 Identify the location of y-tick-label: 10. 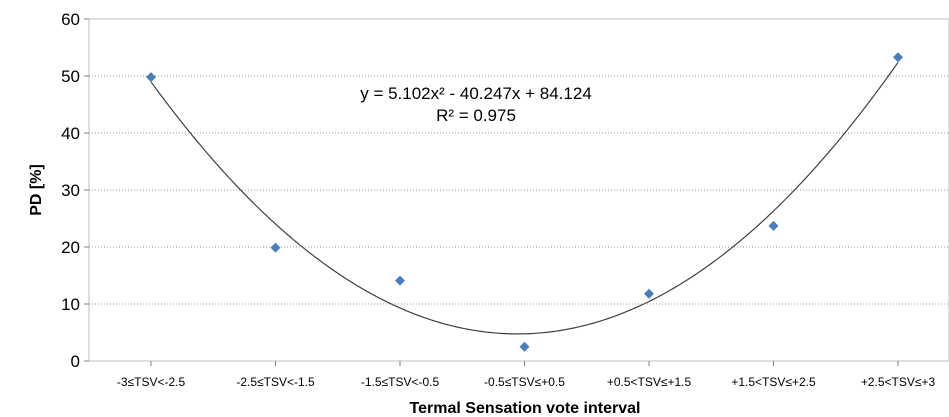
(70, 304).